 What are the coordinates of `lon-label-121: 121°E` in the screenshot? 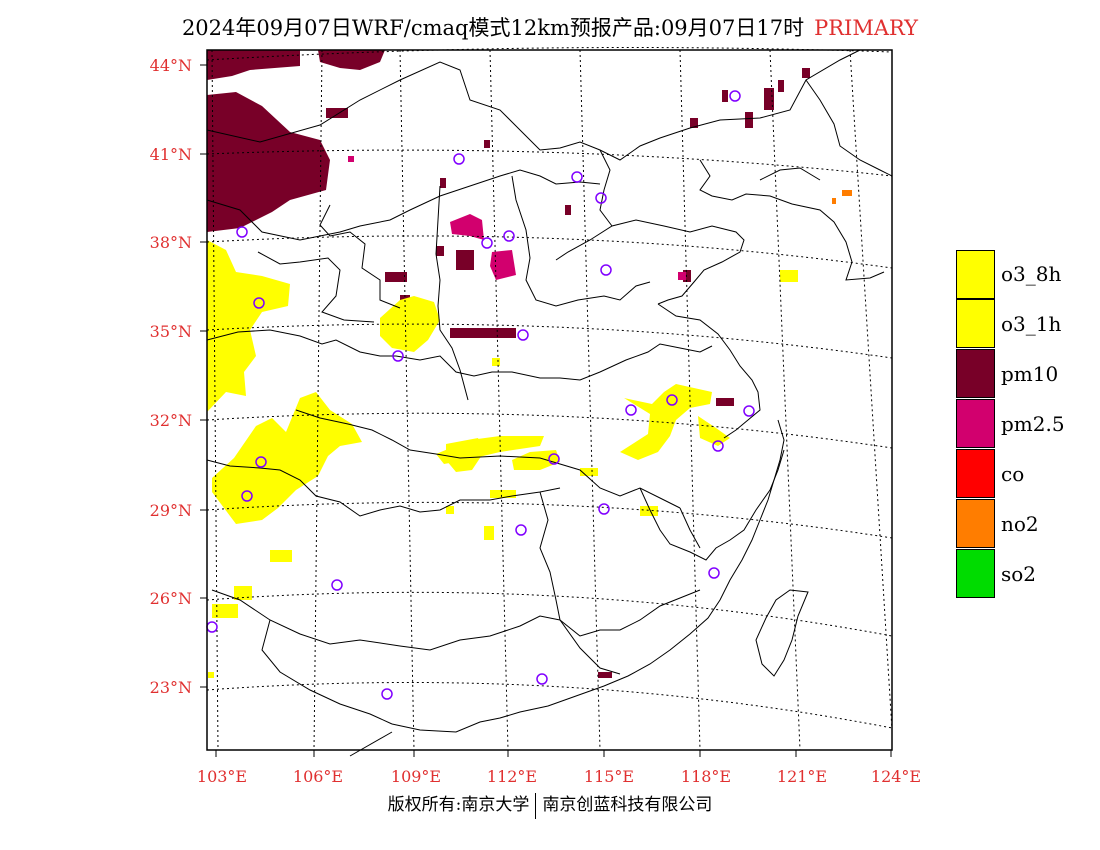 It's located at (802, 776).